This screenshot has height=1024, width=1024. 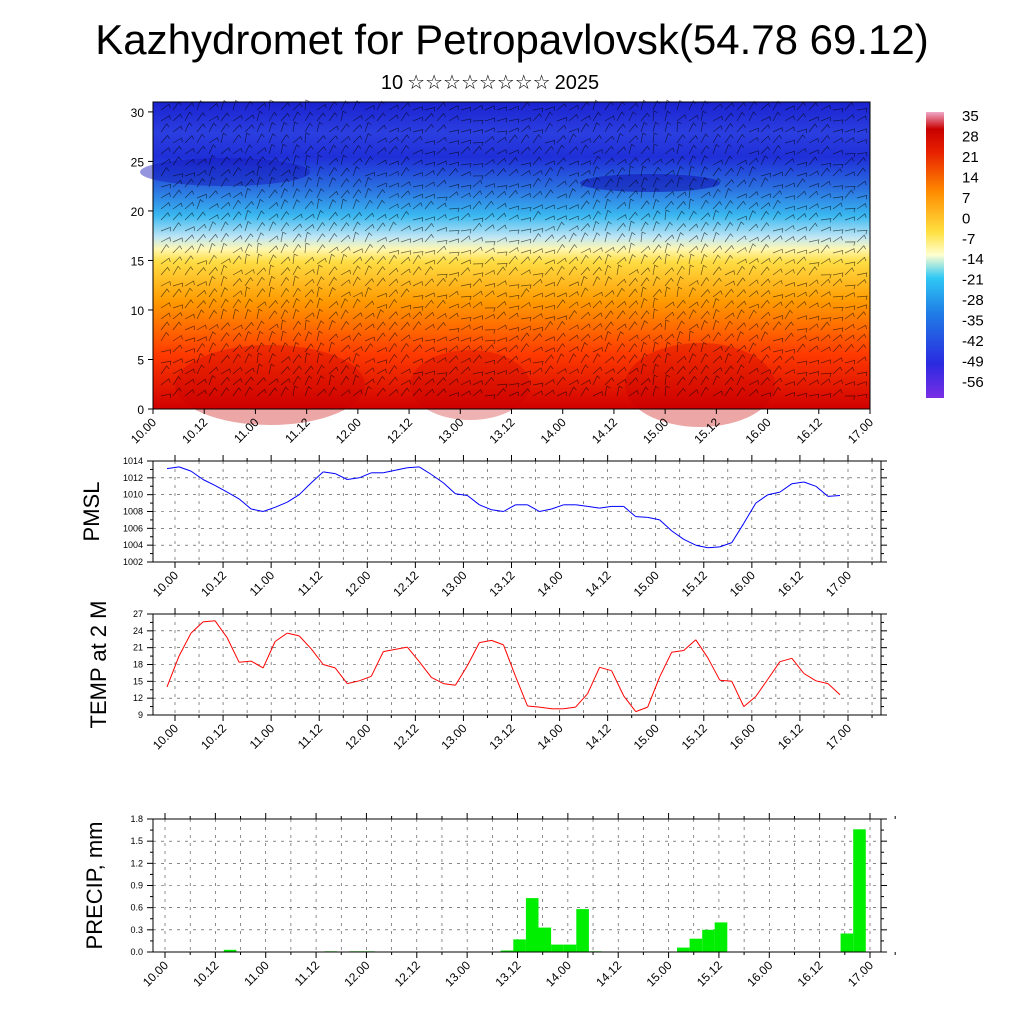 I want to click on x-tick-label: 14.00, so click(x=550, y=583).